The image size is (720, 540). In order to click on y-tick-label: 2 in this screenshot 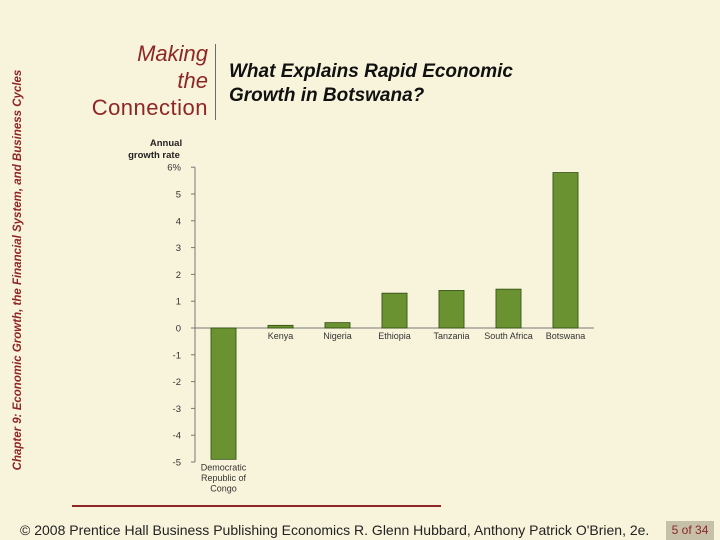, I will do `click(178, 275)`.